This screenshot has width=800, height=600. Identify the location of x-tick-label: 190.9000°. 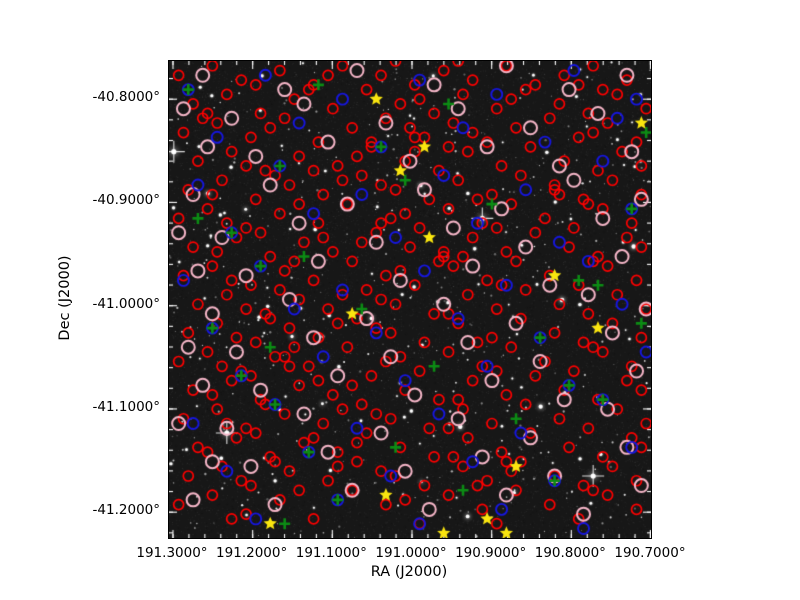
(491, 553).